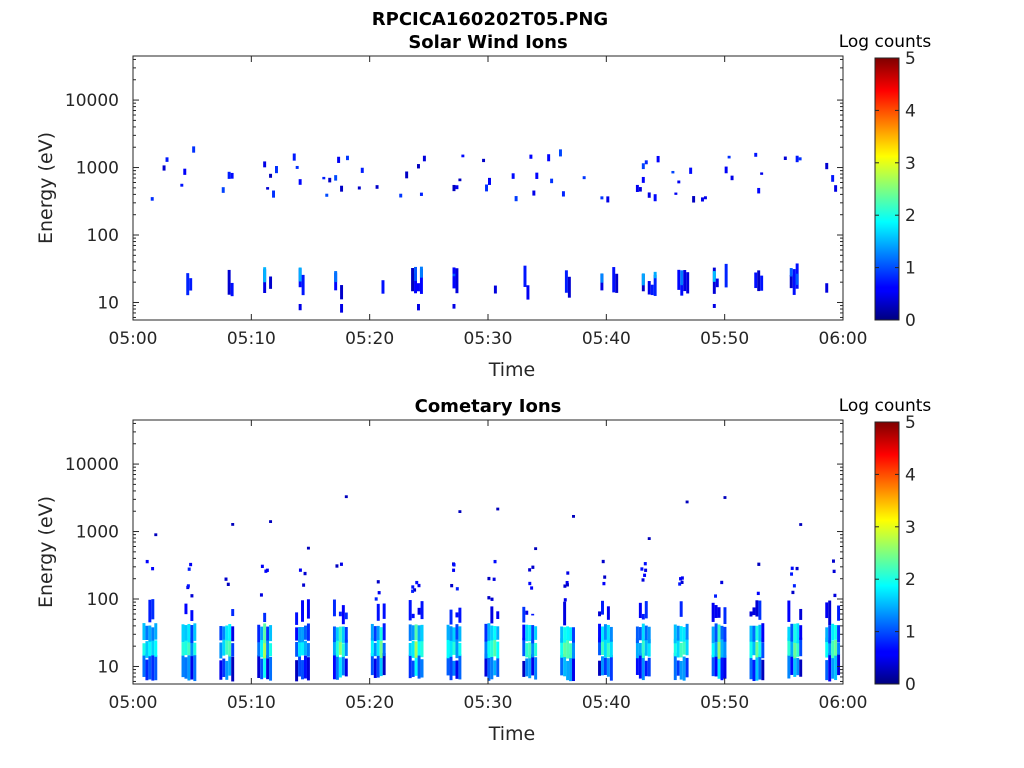 Image resolution: width=1024 pixels, height=768 pixels. What do you see at coordinates (103, 600) in the screenshot?
I see `y-tick-label: 100` at bounding box center [103, 600].